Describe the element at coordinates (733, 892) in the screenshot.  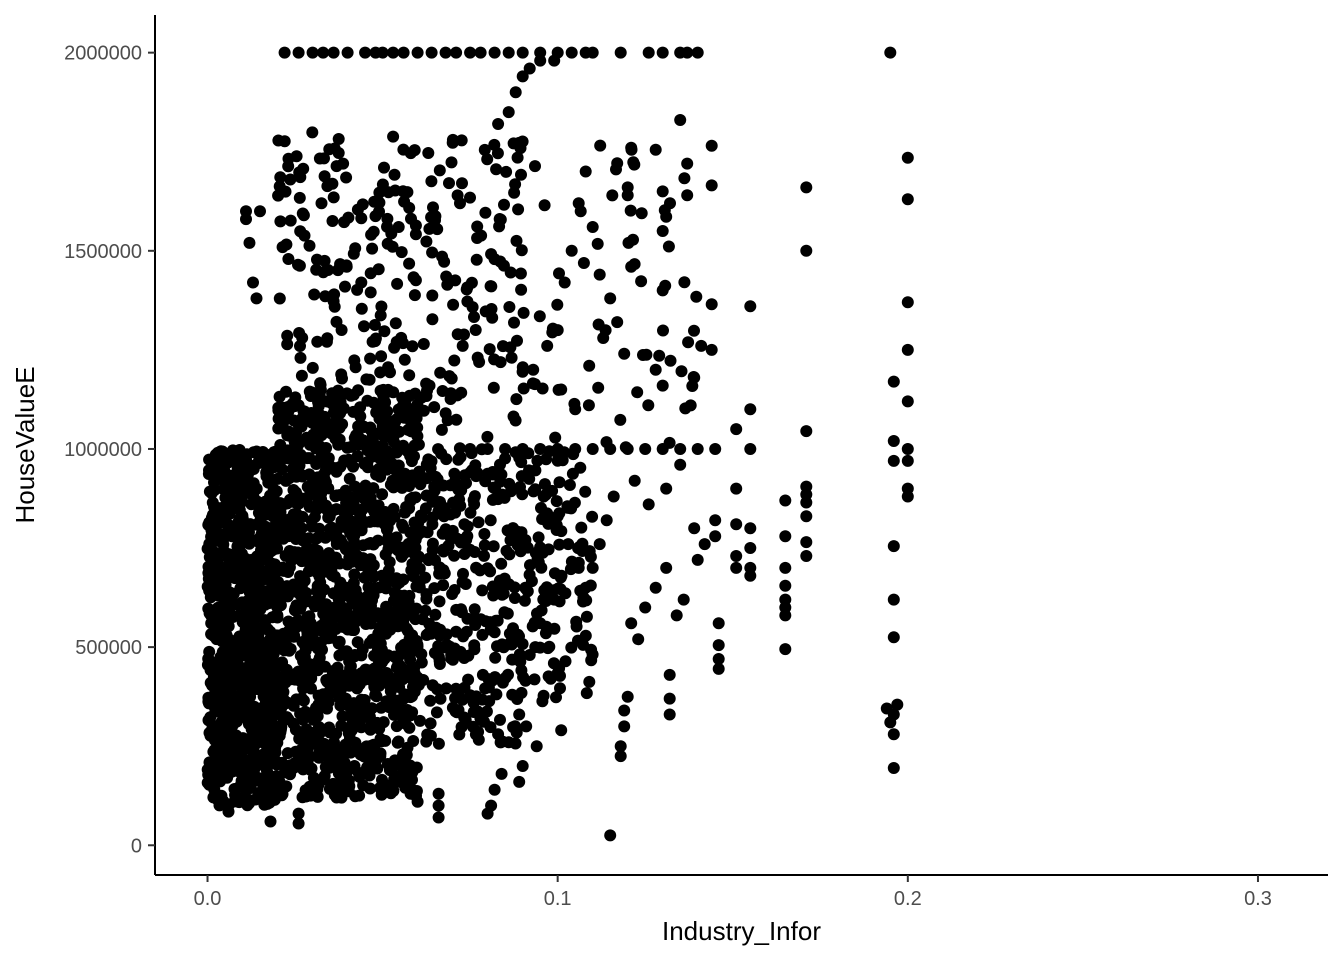
I see `x-axis-ticks: 0.0 0.1 0.2 0.3` at that location.